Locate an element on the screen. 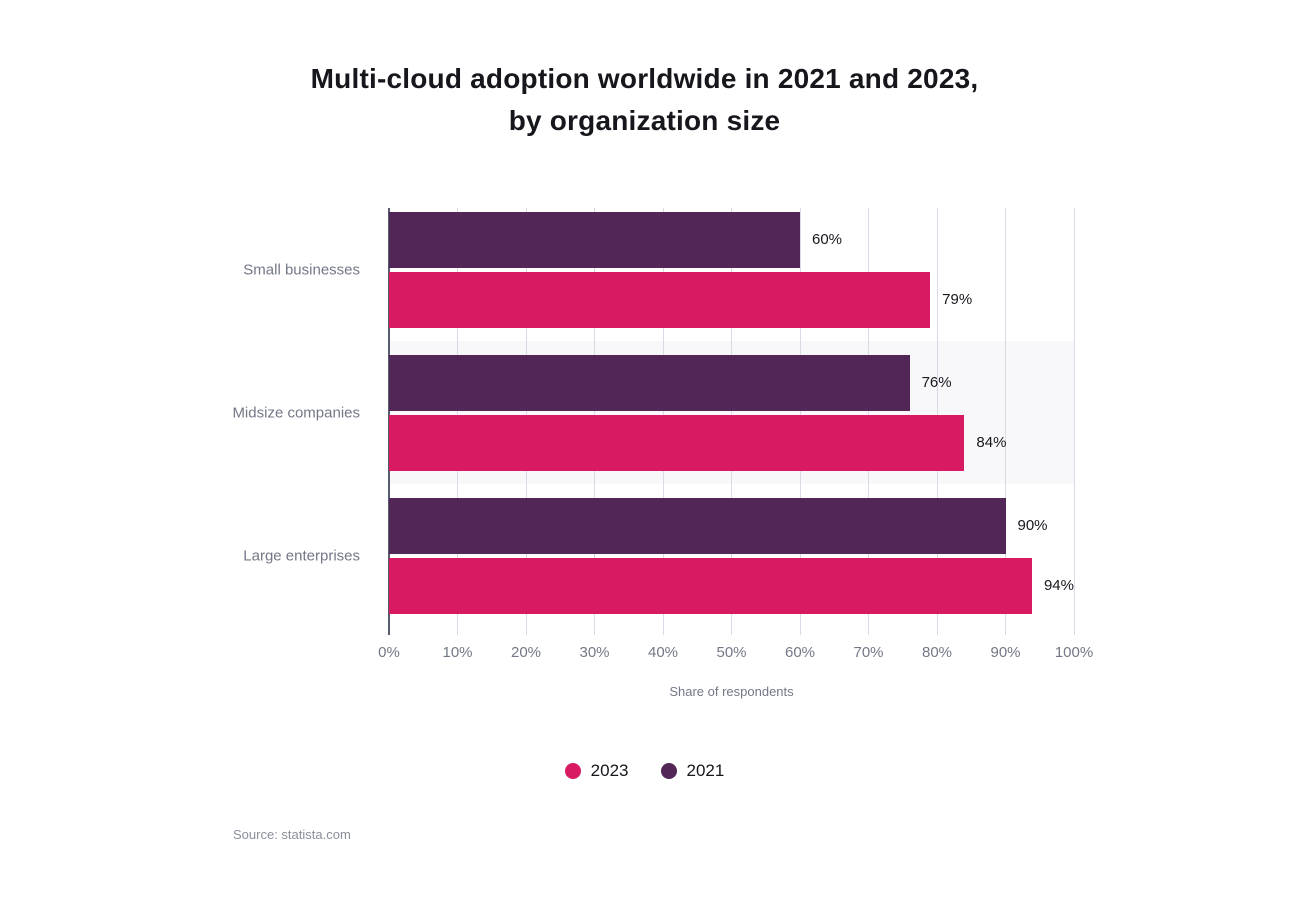  x-tick-label: 100% is located at coordinates (1074, 652).